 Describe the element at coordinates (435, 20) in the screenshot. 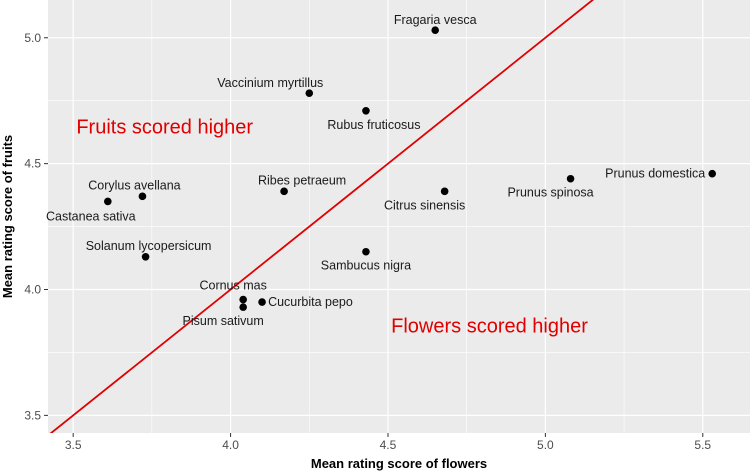

I see `point-label: Fragaria vesca` at that location.